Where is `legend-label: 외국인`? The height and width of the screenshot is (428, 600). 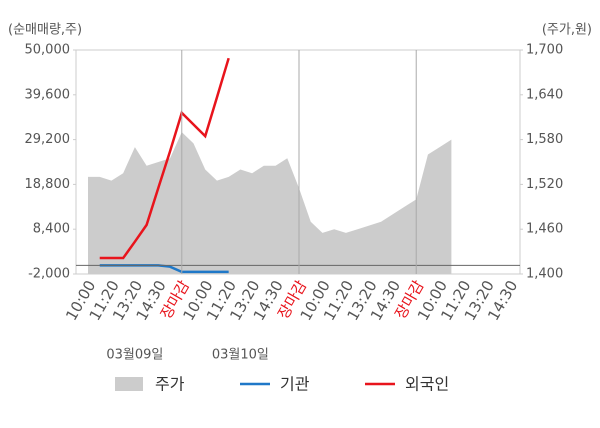
legend-label: 외국인 is located at coordinates (427, 384).